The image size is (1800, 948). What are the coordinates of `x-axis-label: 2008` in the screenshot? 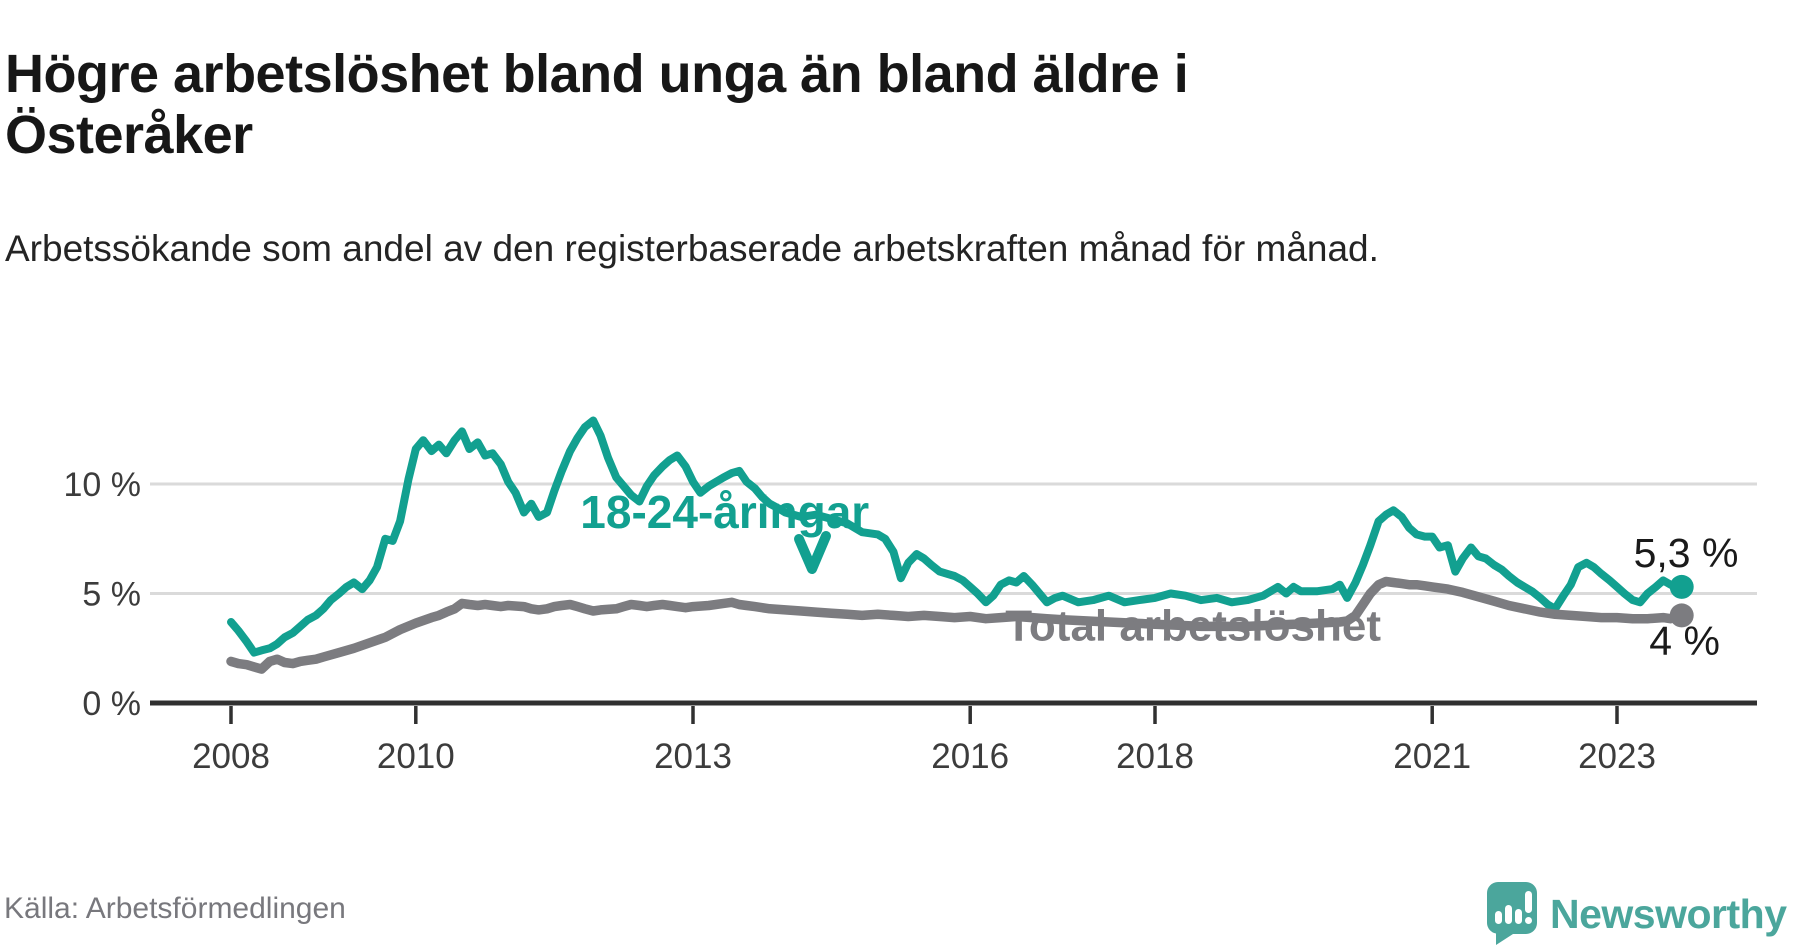 It's located at (231, 756).